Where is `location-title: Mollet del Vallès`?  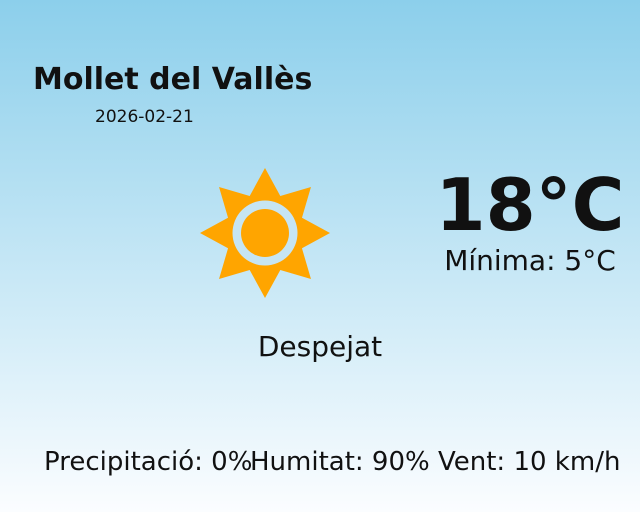
location-title: Mollet del Vallès is located at coordinates (173, 79).